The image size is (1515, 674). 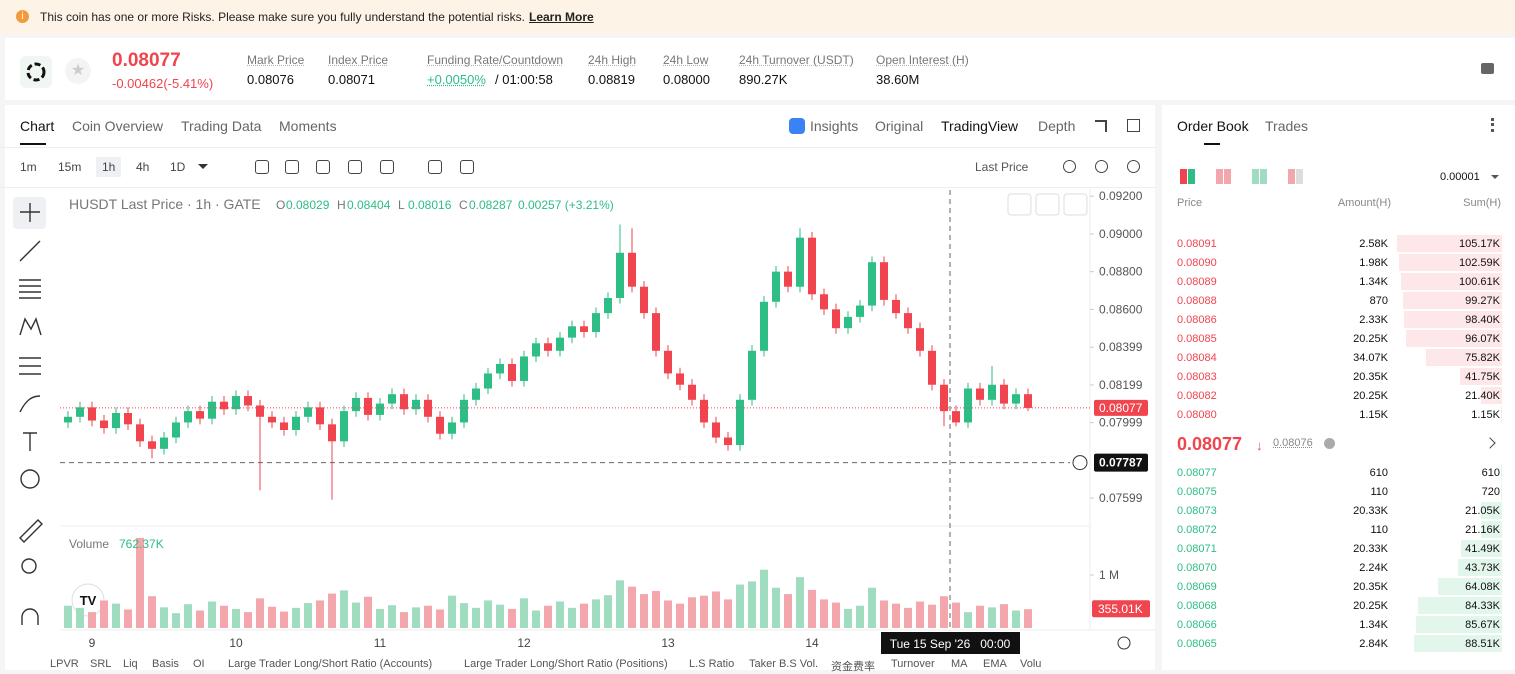 What do you see at coordinates (143, 167) in the screenshot?
I see `interval: 4h` at bounding box center [143, 167].